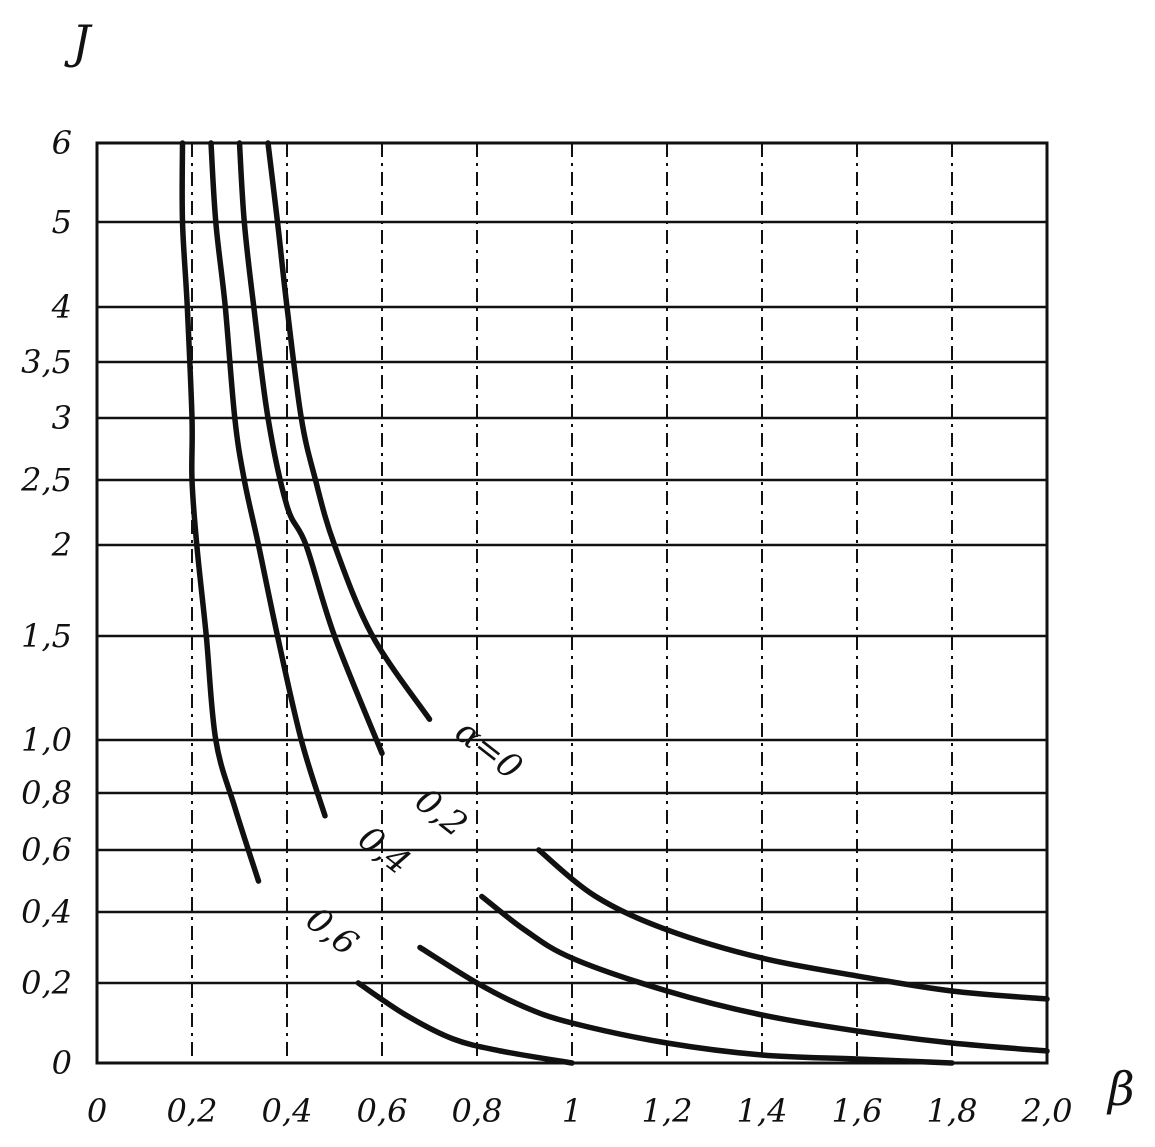 This screenshot has height=1147, width=1155. What do you see at coordinates (46, 983) in the screenshot?
I see `y-tick-label: 0,2` at bounding box center [46, 983].